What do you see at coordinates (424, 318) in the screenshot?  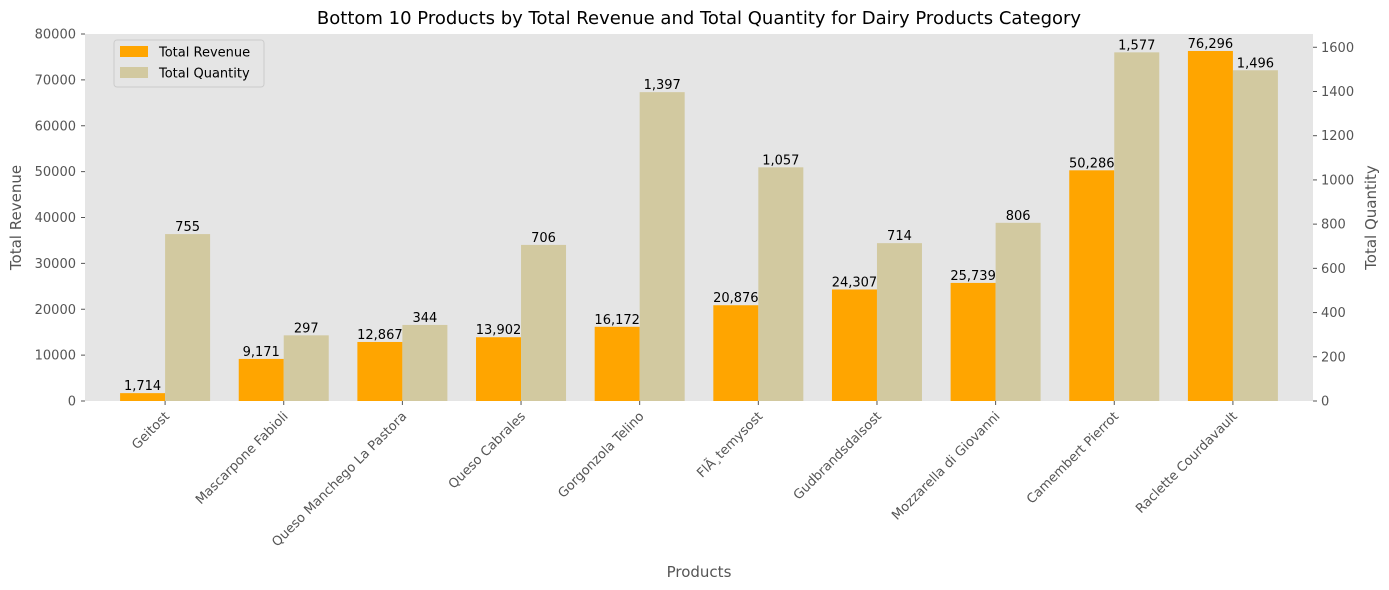 I see `quantity-bar-label: 344` at bounding box center [424, 318].